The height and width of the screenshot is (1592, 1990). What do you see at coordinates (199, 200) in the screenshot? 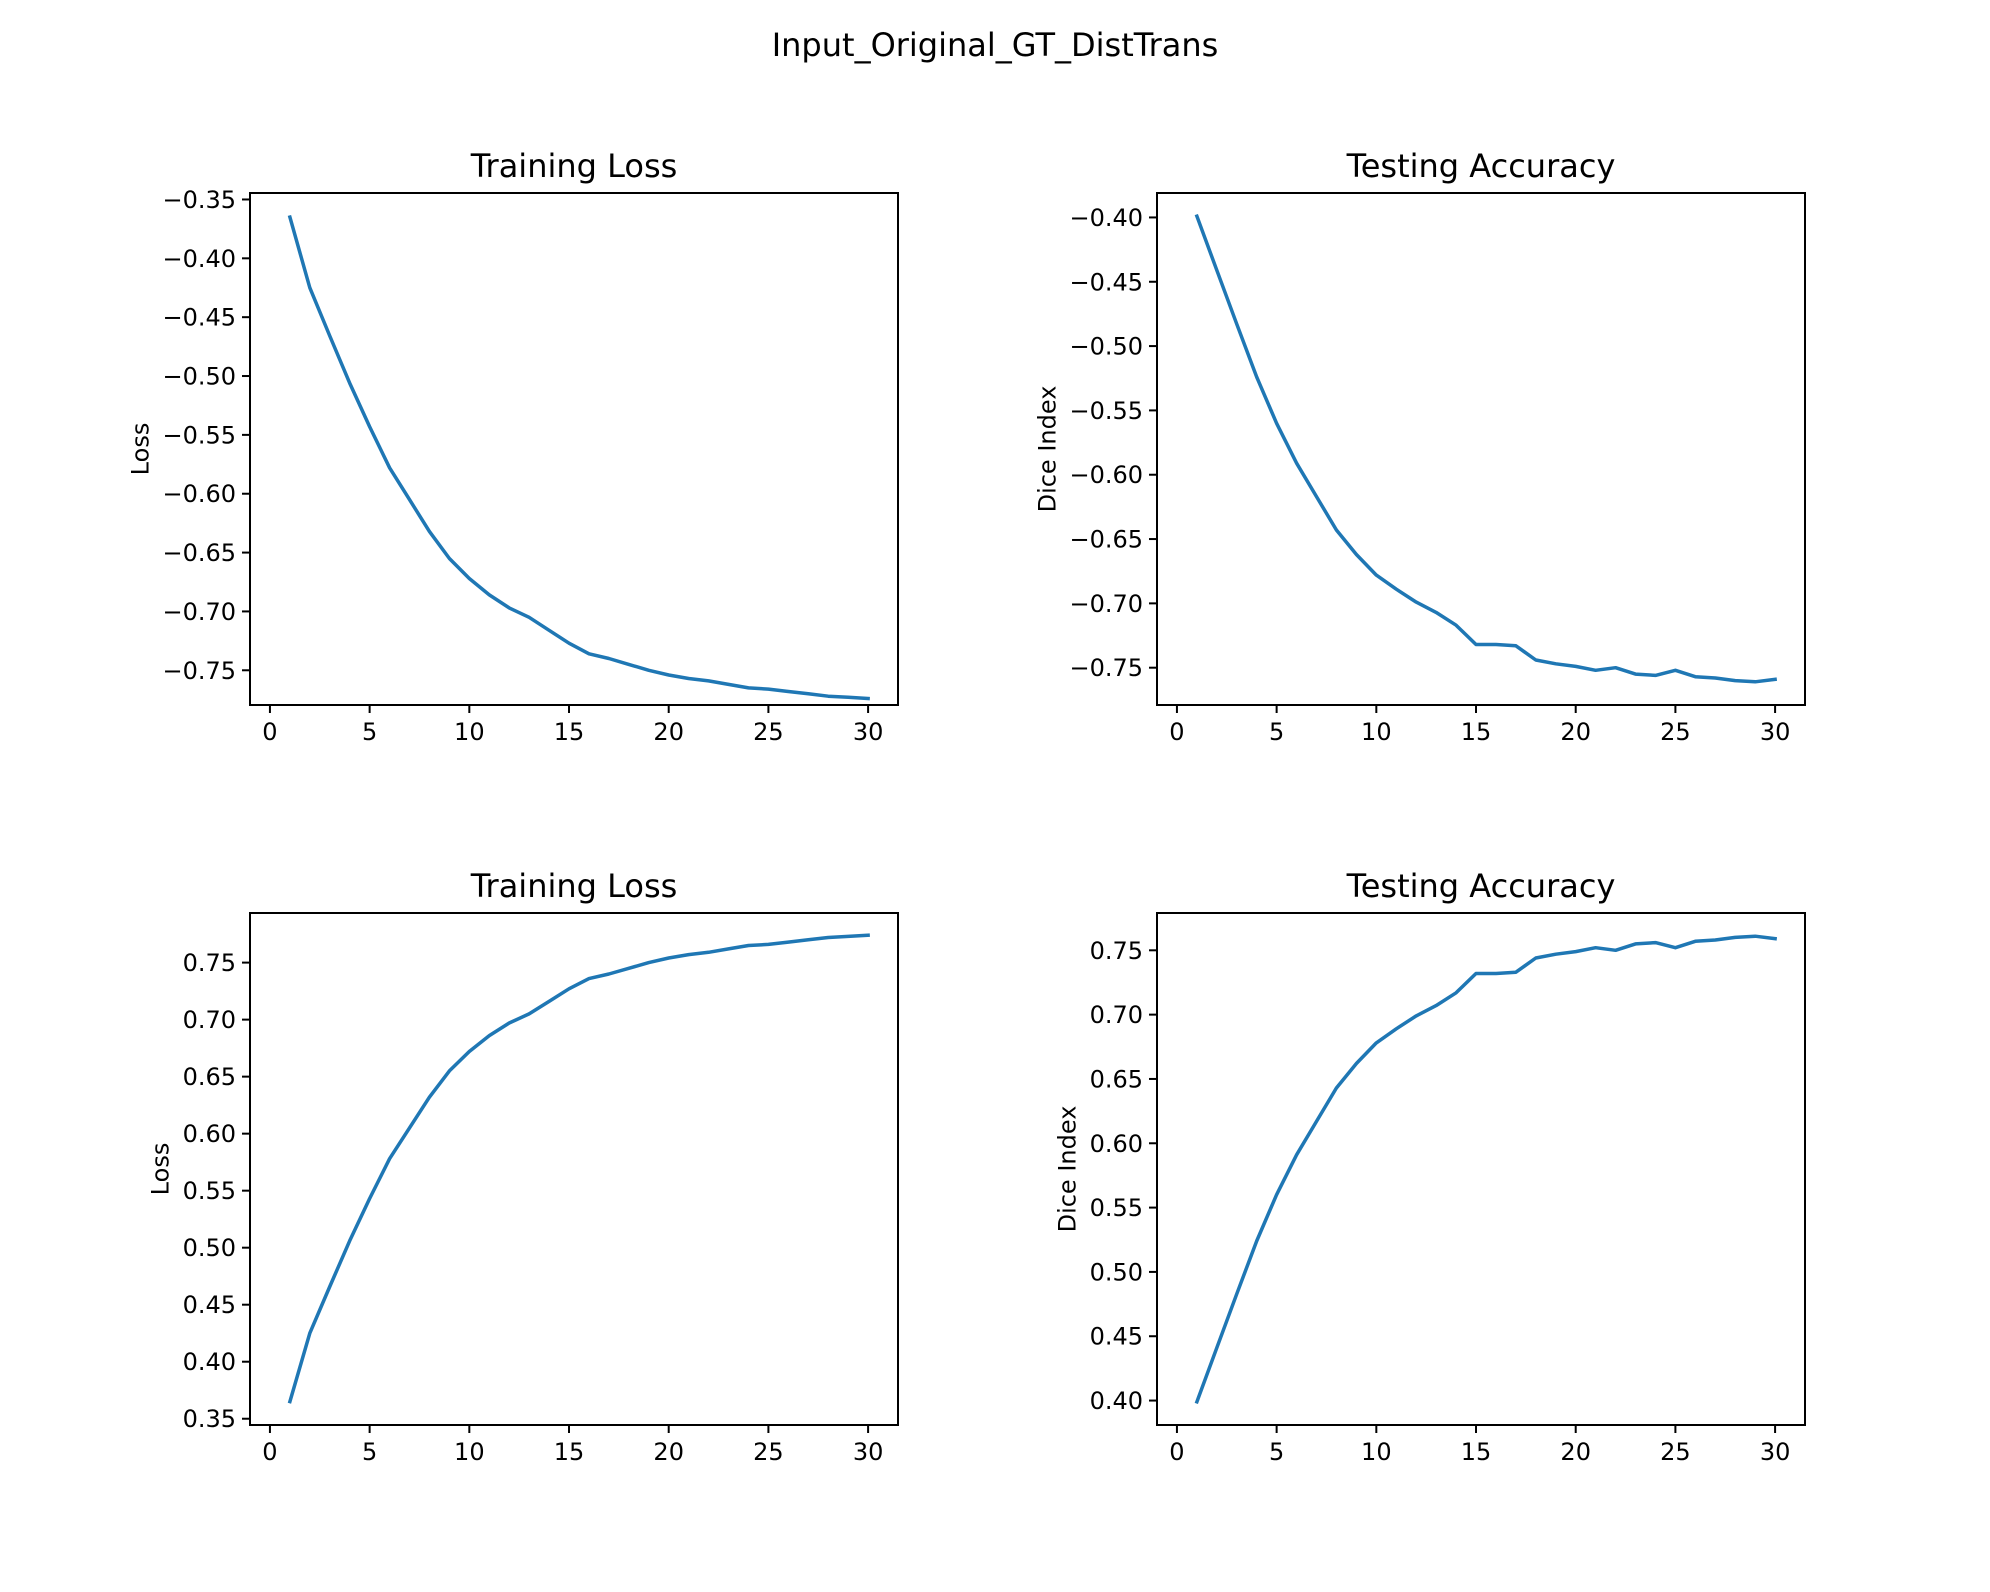
I see `y-tick-label: −0.35` at bounding box center [199, 200].